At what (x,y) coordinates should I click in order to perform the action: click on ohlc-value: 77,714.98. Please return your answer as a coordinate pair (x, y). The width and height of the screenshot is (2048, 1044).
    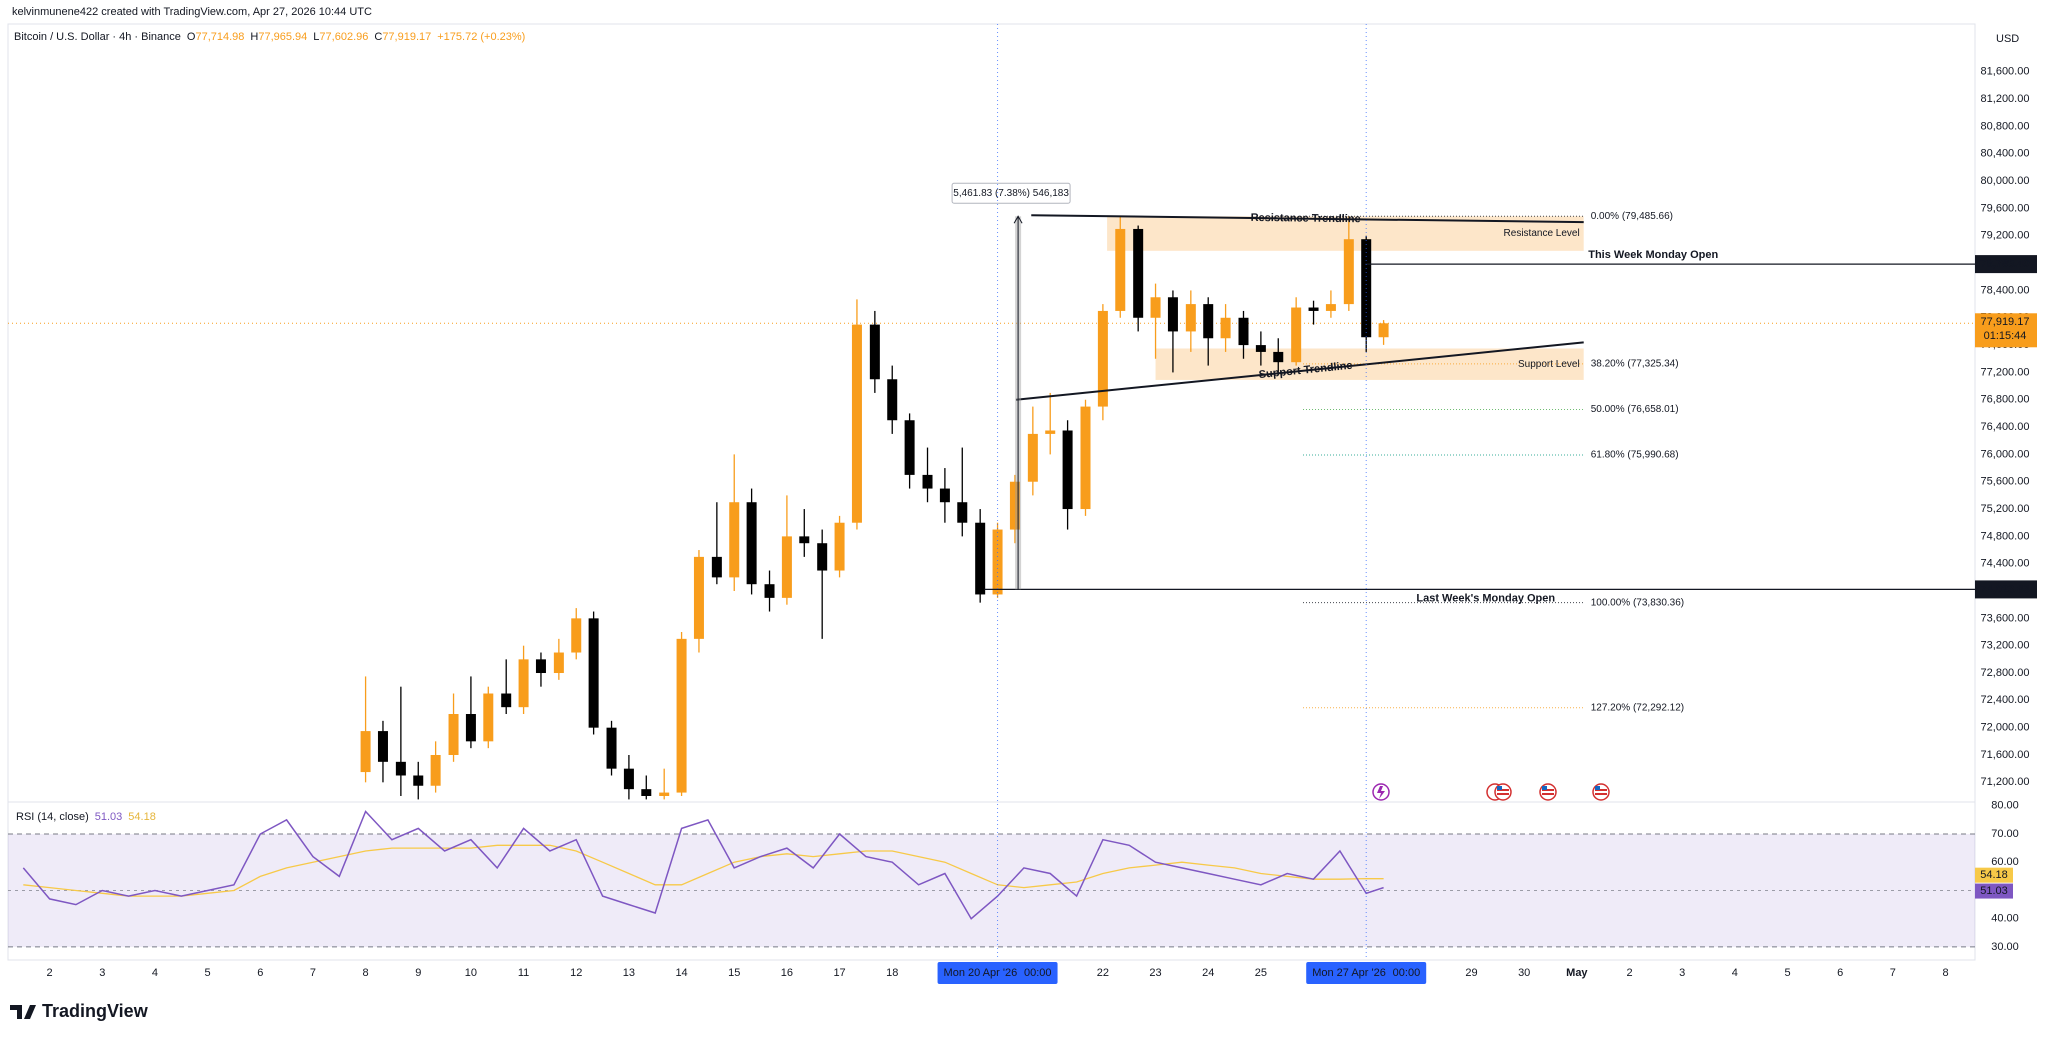
    Looking at the image, I should click on (219, 37).